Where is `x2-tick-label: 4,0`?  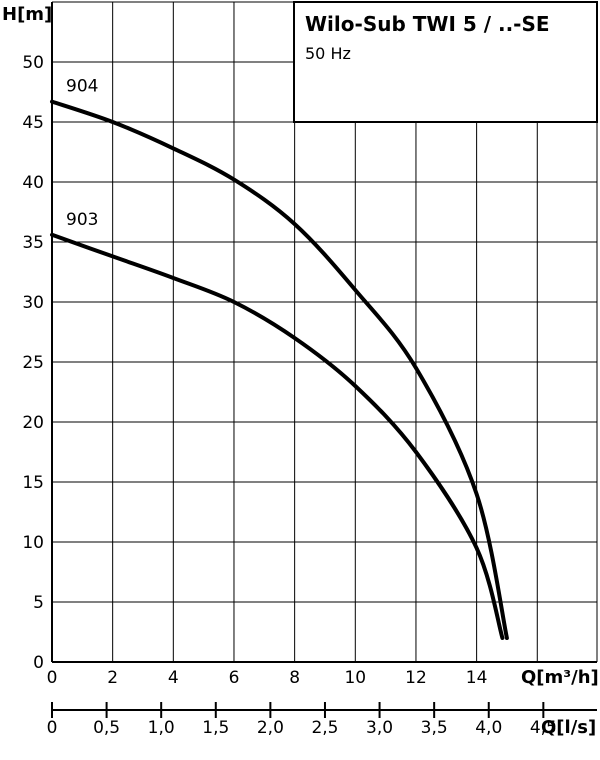
x2-tick-label: 4,0 is located at coordinates (488, 728).